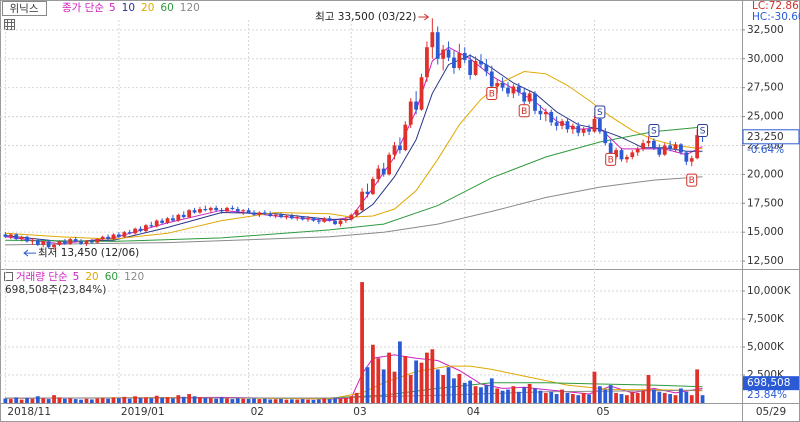 The height and width of the screenshot is (422, 800). I want to click on y-tick-label: 25,000, so click(765, 117).